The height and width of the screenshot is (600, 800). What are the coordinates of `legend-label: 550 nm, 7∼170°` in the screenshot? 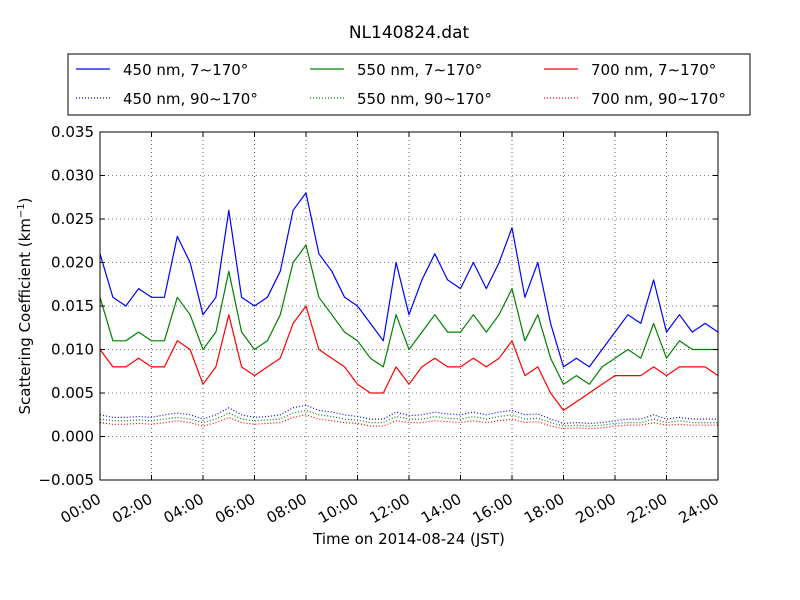 It's located at (419, 70).